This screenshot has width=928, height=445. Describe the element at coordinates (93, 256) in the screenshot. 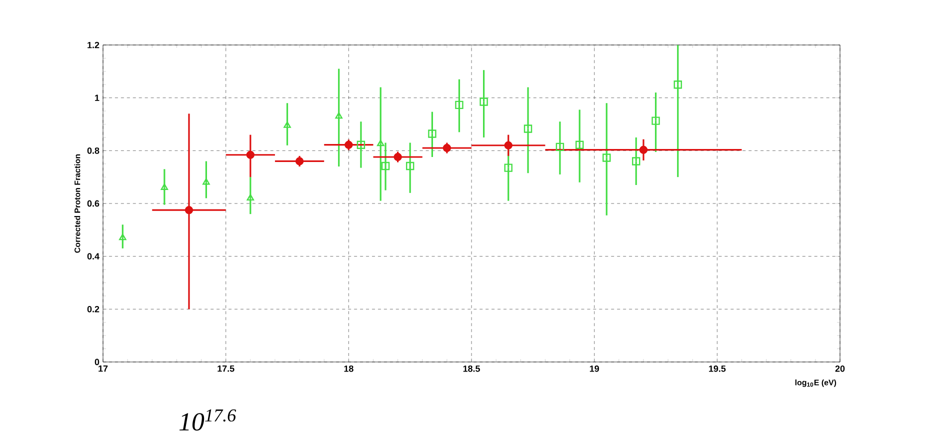

I see `y-tick-label: 0.4` at that location.